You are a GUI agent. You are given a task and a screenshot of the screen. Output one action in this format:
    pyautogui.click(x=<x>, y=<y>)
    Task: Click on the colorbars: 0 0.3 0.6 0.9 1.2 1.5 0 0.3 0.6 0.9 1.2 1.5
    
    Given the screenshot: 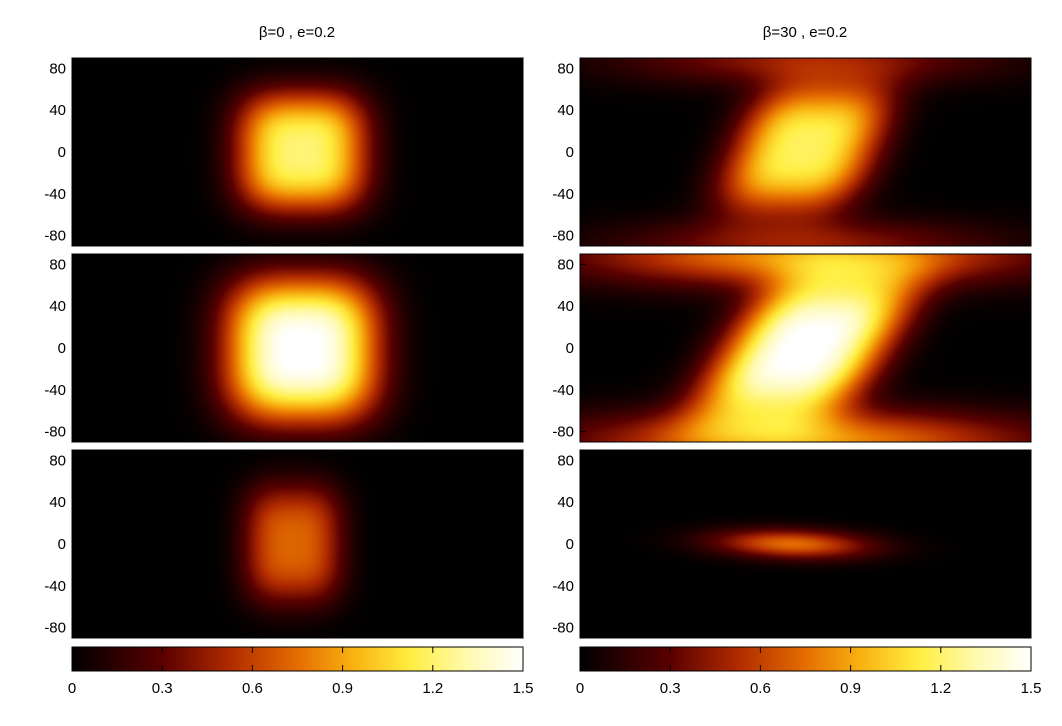 What is the action you would take?
    pyautogui.click(x=555, y=671)
    